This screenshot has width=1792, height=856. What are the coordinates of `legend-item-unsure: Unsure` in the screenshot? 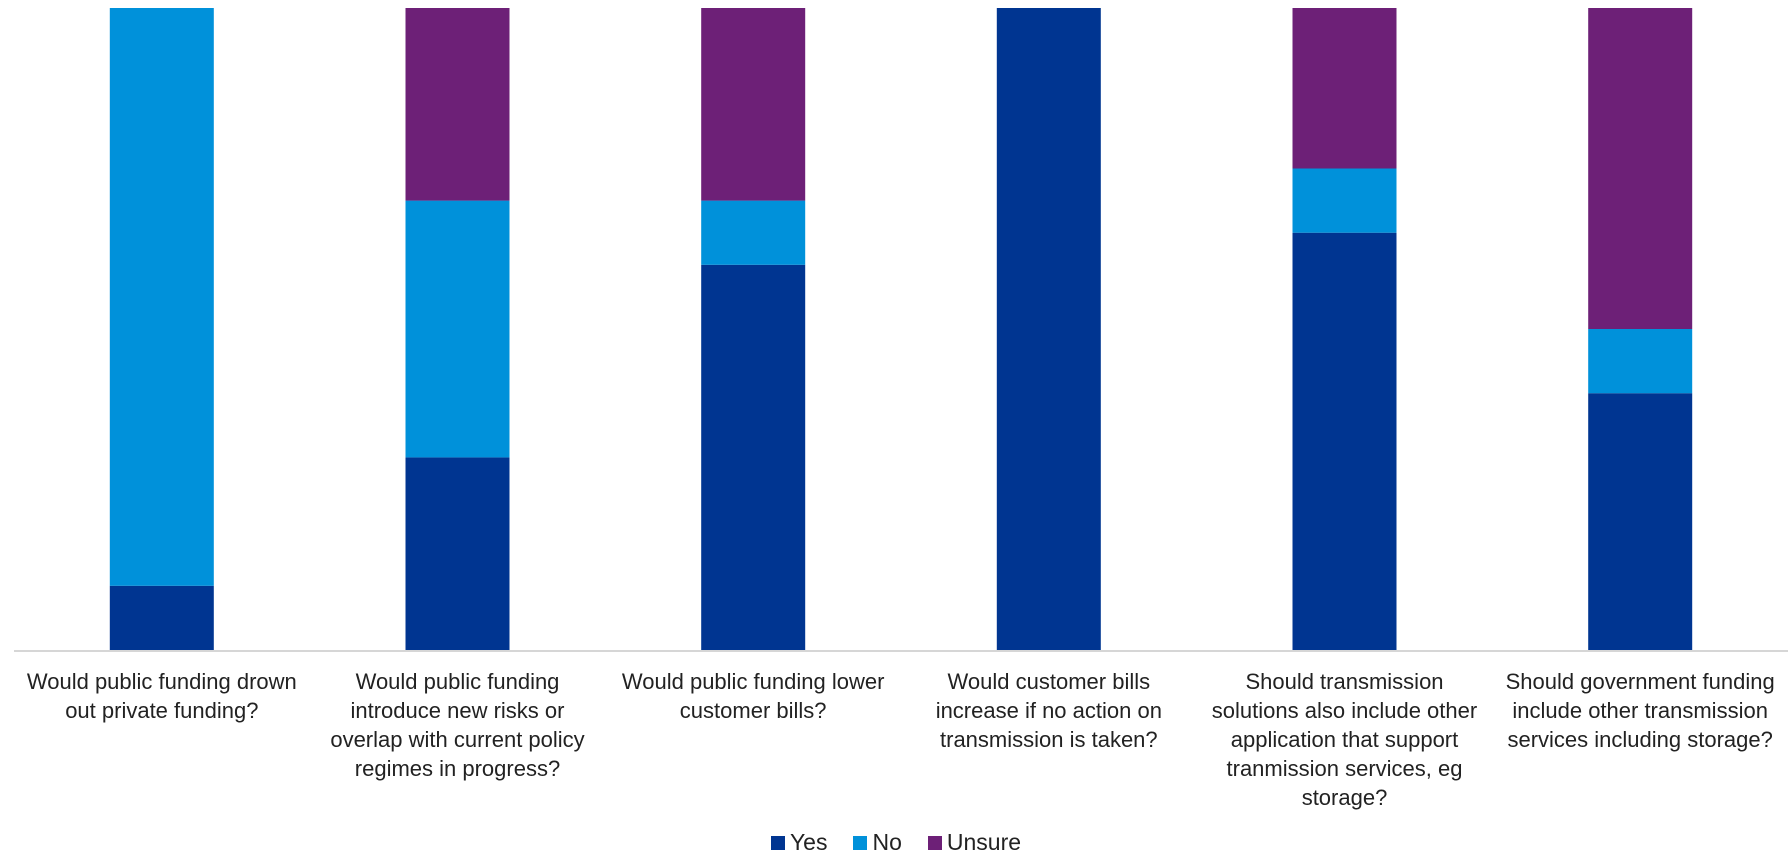 It's located at (974, 842).